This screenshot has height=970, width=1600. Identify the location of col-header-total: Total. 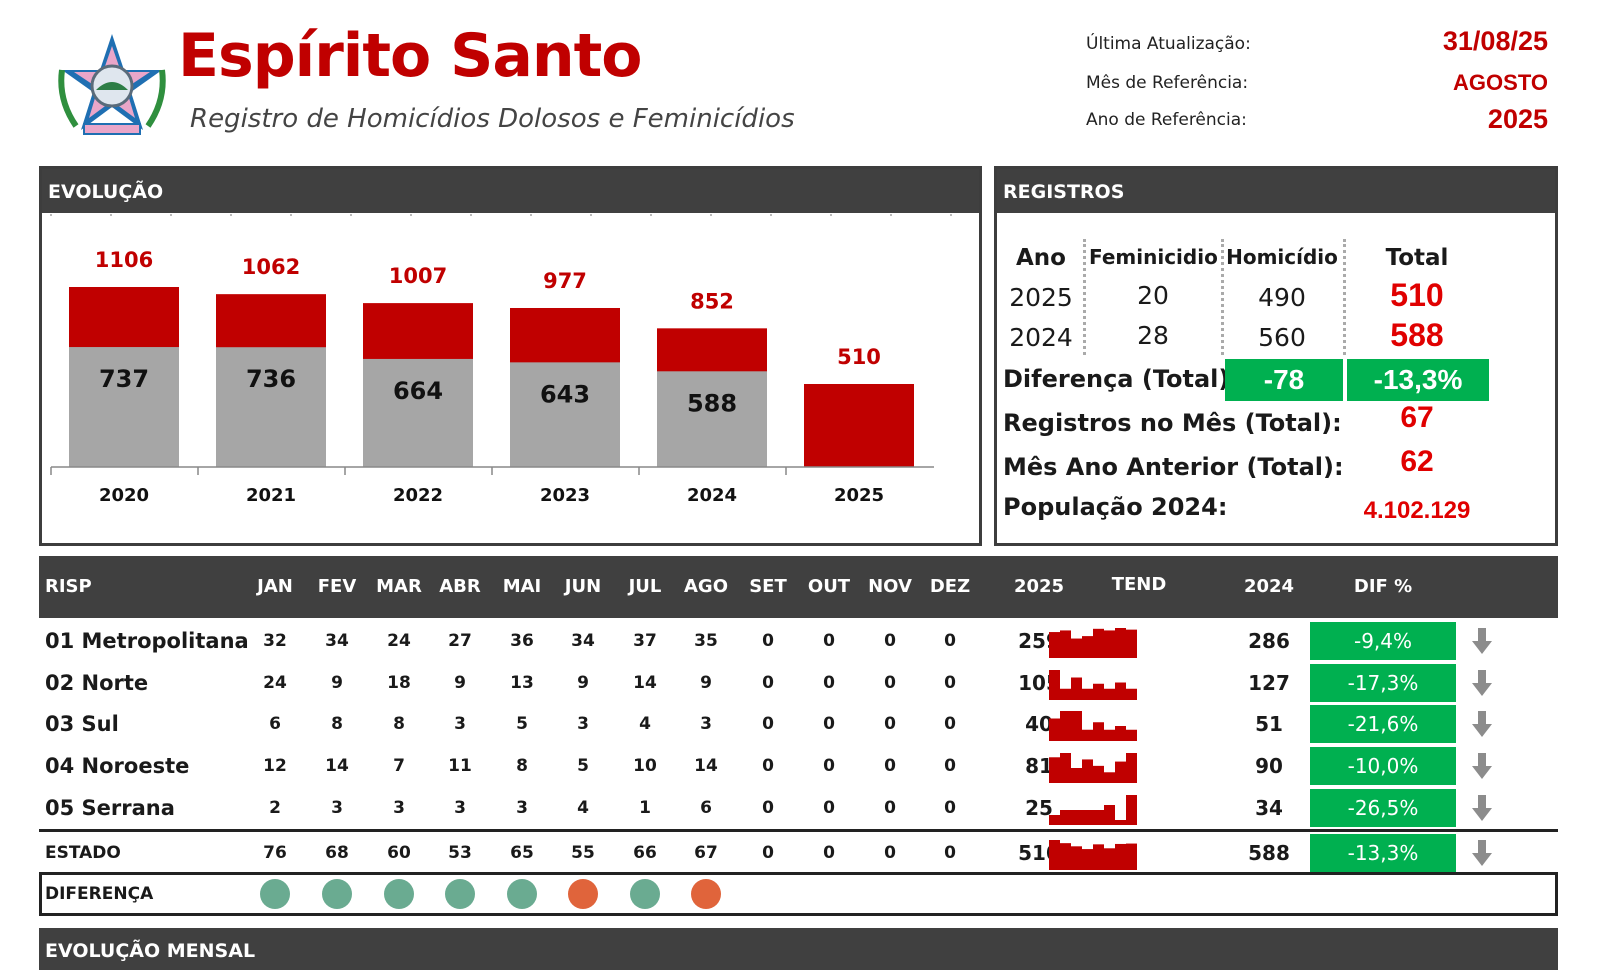
(1417, 258).